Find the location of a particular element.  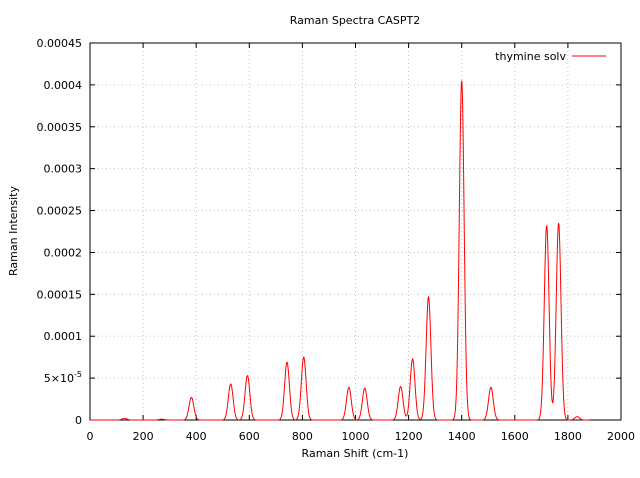

x-tick-label: 200 is located at coordinates (143, 436).